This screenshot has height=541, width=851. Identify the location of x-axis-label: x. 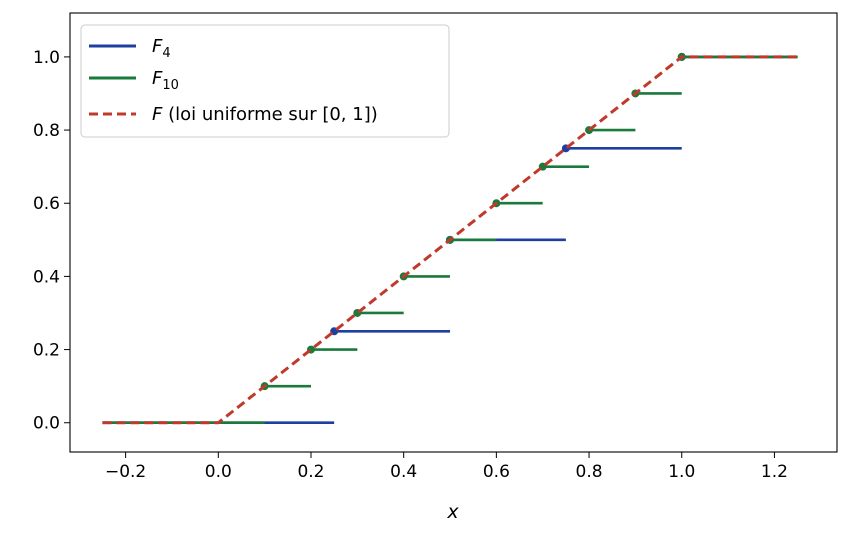
(452, 512).